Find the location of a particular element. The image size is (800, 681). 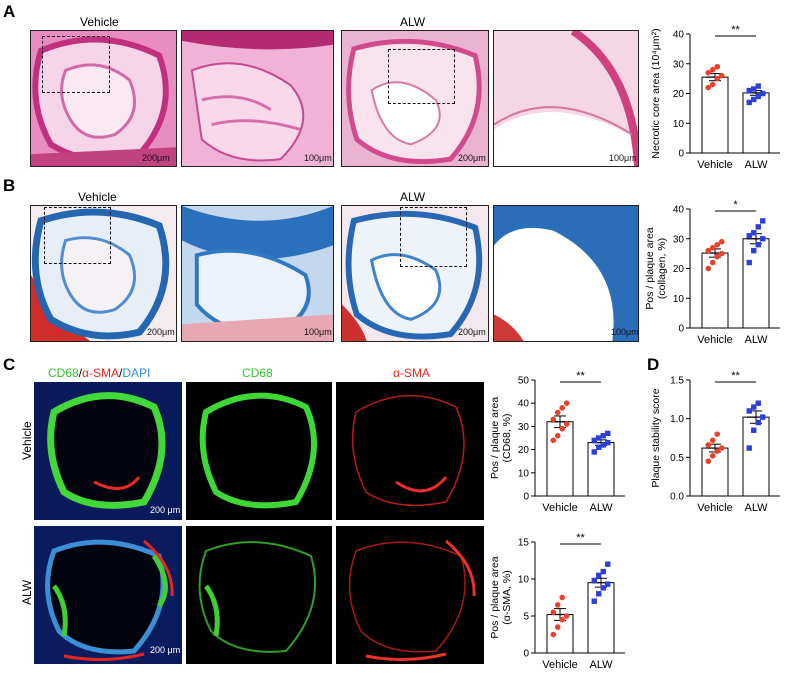

stability-y-axis-label: Plaque stability score is located at coordinates (656, 437).